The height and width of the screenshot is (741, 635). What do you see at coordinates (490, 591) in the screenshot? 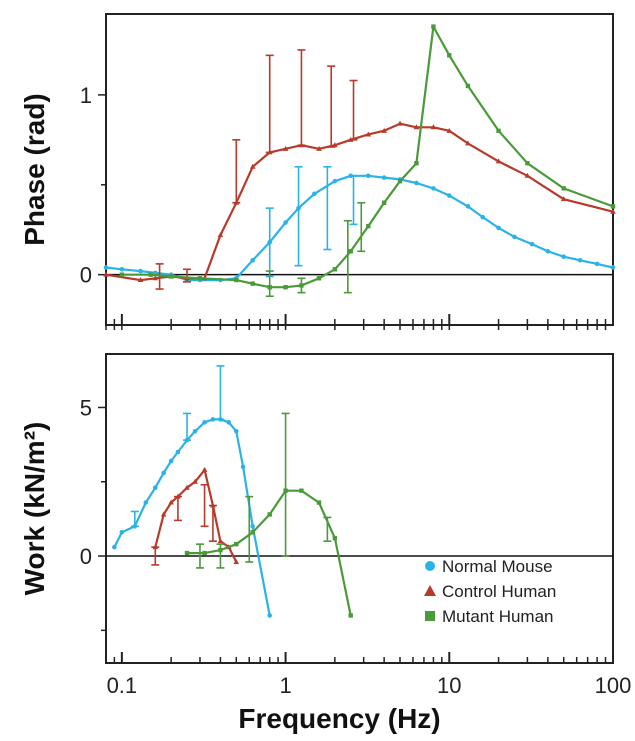
I see `legend: Normal Mouse Control Human Mutant Human` at bounding box center [490, 591].